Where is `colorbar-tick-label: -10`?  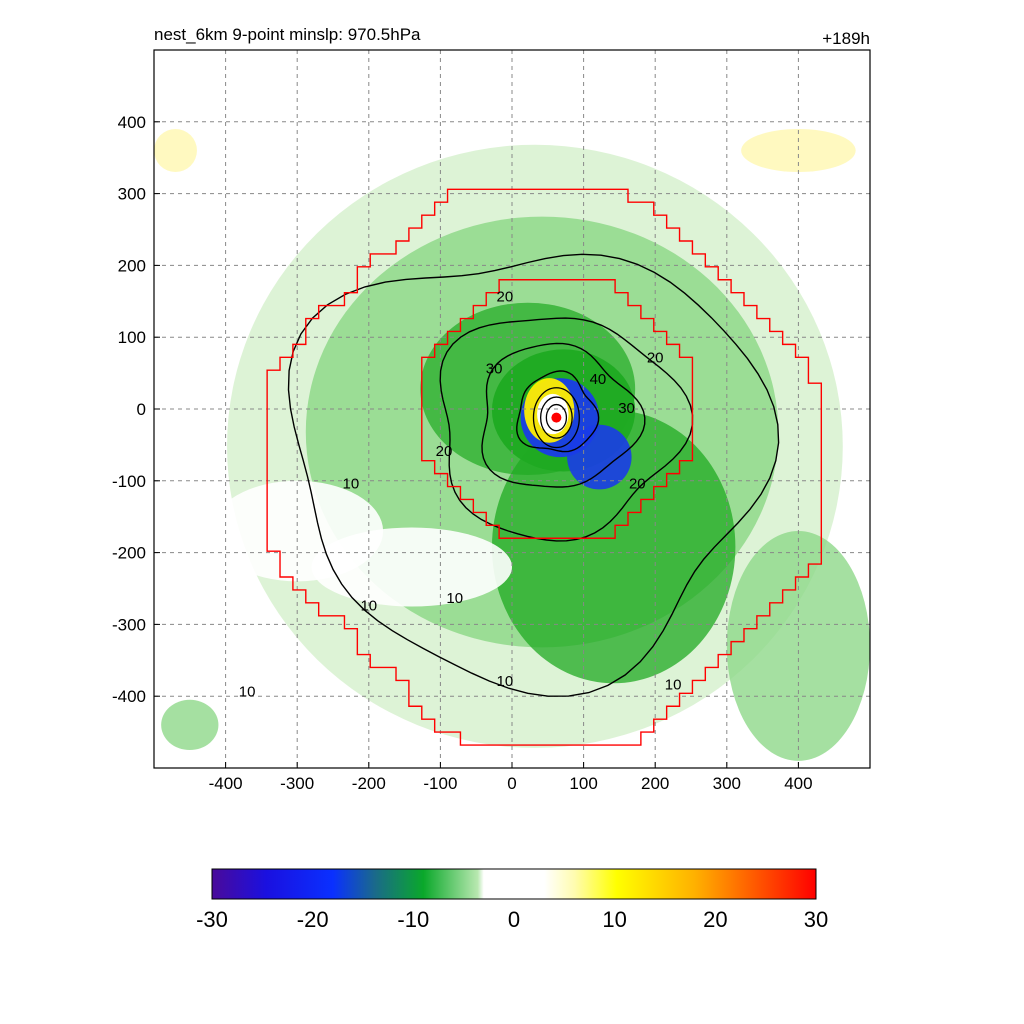 colorbar-tick-label: -10 is located at coordinates (413, 919).